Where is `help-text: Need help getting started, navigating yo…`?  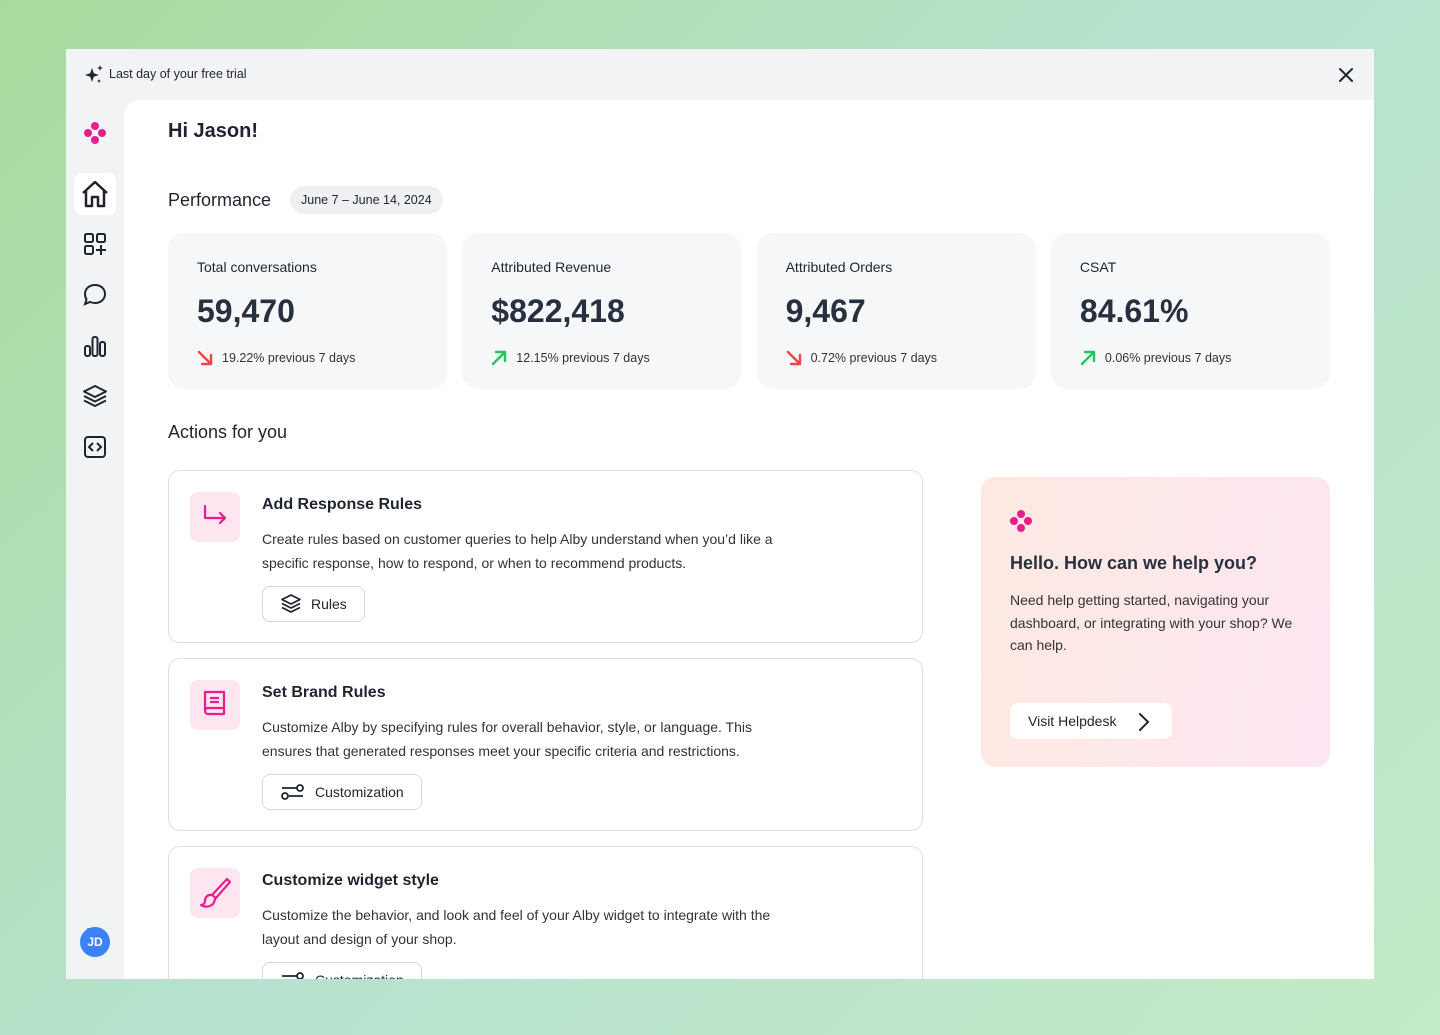
help-text: Need help getting started, navigating yo… is located at coordinates (1151, 622).